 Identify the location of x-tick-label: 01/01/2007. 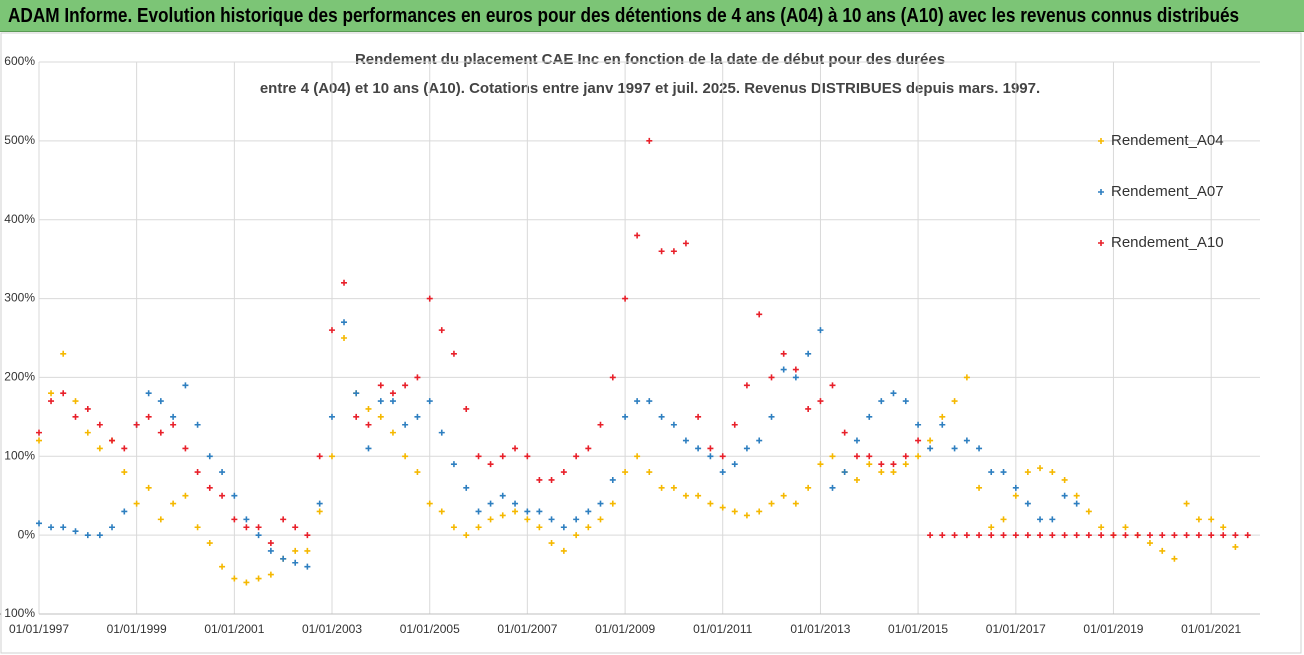
(527, 629).